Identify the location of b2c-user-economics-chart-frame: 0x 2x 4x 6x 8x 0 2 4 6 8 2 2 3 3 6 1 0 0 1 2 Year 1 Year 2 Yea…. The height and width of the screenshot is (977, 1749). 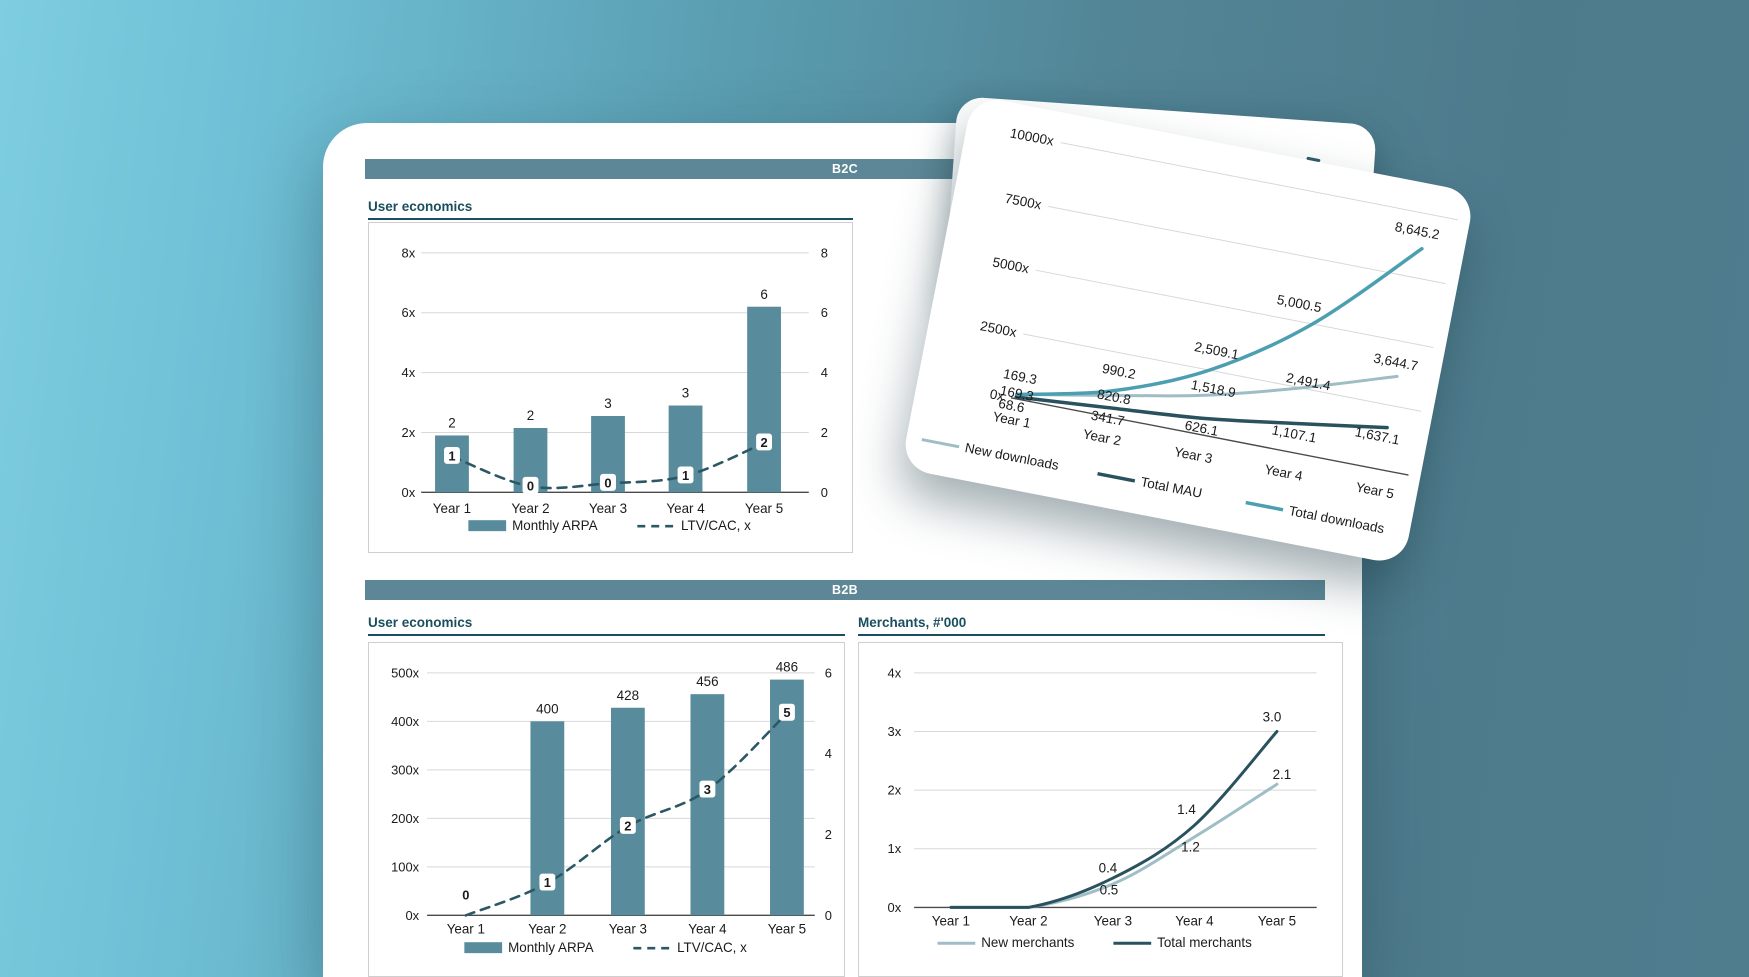
(610, 387).